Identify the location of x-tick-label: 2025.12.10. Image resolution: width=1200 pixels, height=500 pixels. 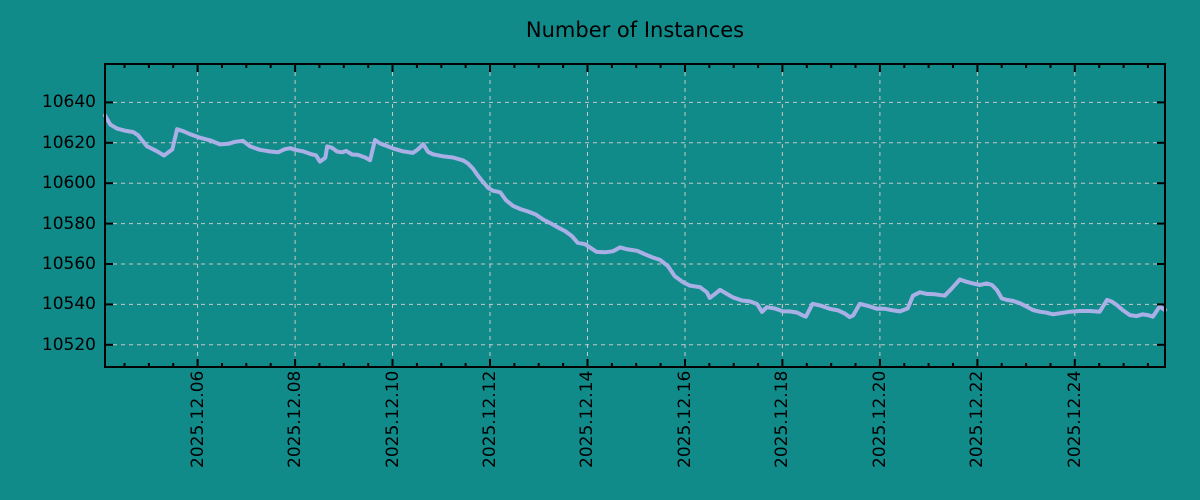
(392, 419).